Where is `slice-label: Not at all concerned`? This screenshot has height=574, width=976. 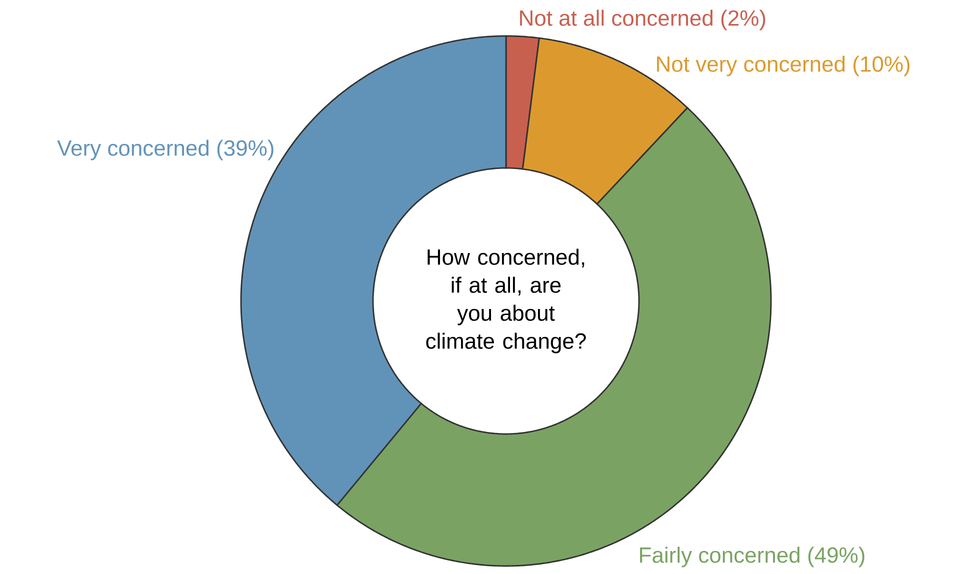 slice-label: Not at all concerned is located at coordinates (616, 18).